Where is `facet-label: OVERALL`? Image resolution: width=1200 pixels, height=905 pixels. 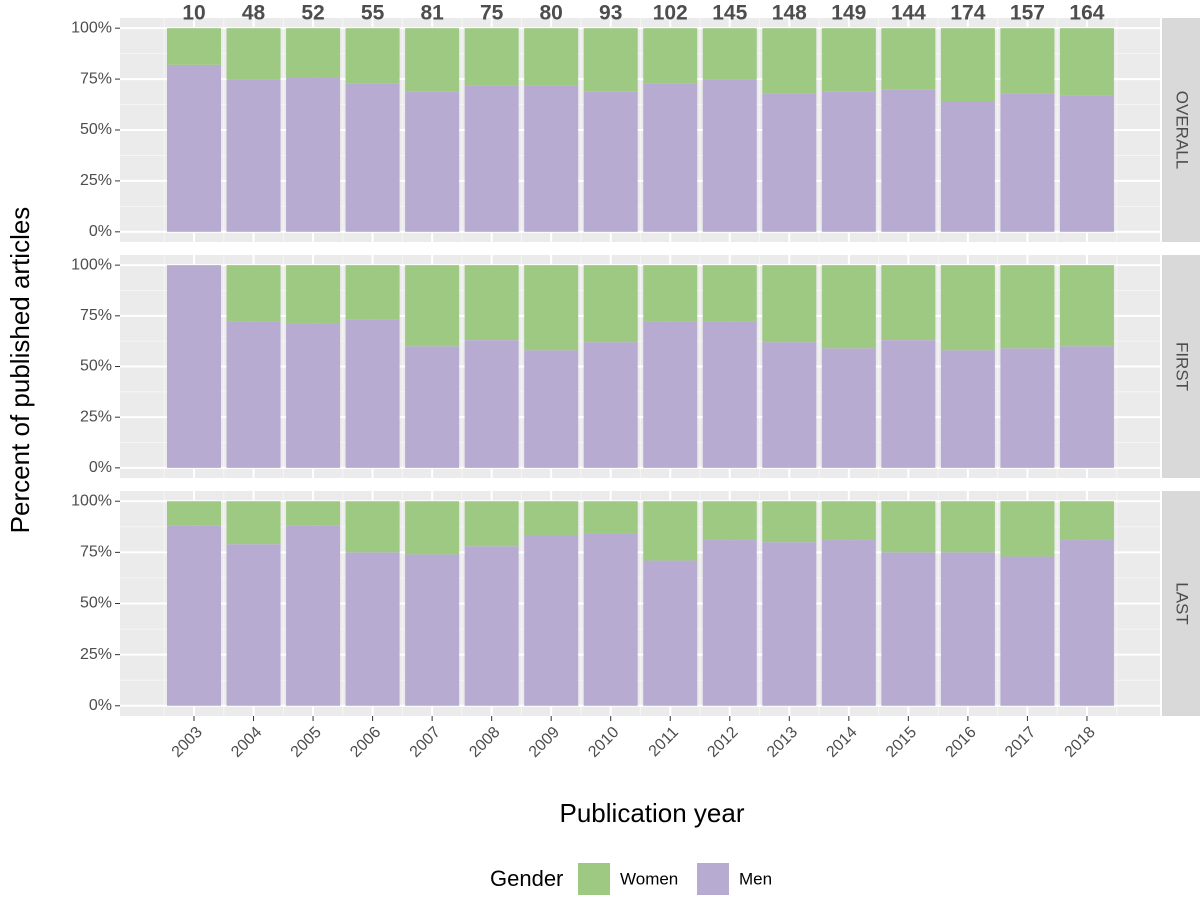 facet-label: OVERALL is located at coordinates (1182, 130).